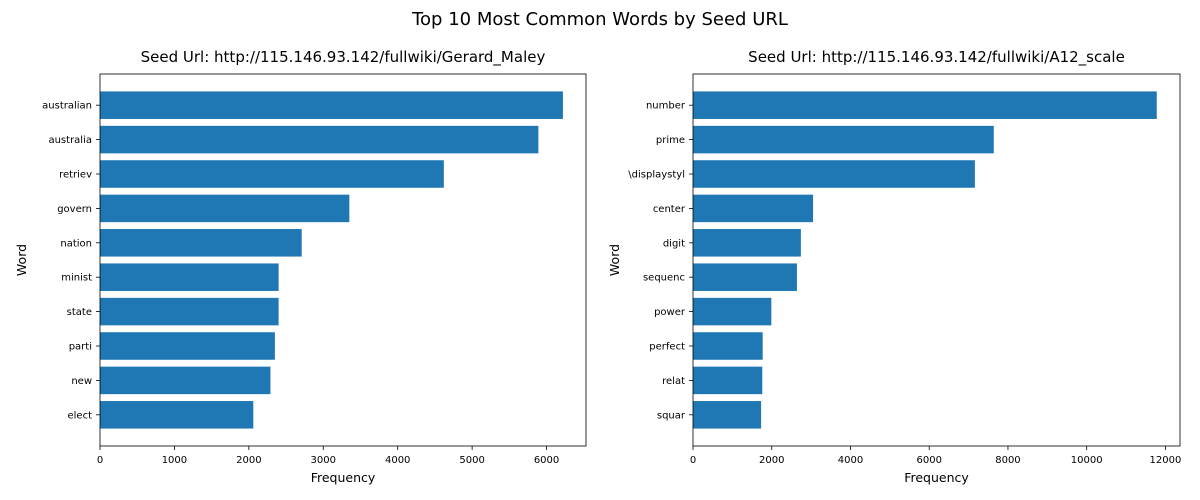 This screenshot has width=1200, height=500. What do you see at coordinates (80, 347) in the screenshot?
I see `y-tick-label: parti` at bounding box center [80, 347].